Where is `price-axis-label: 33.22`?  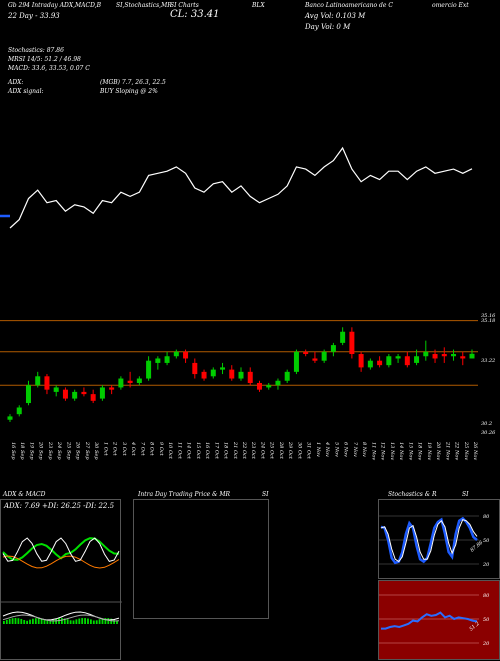 price-axis-label: 33.22 is located at coordinates (488, 361).